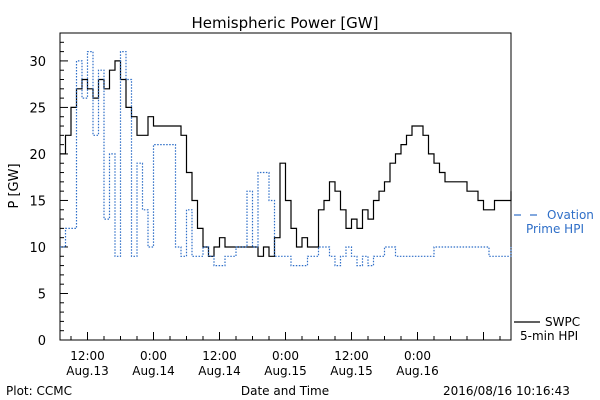  I want to click on legend-label-ovation: Ovation, so click(570, 215).